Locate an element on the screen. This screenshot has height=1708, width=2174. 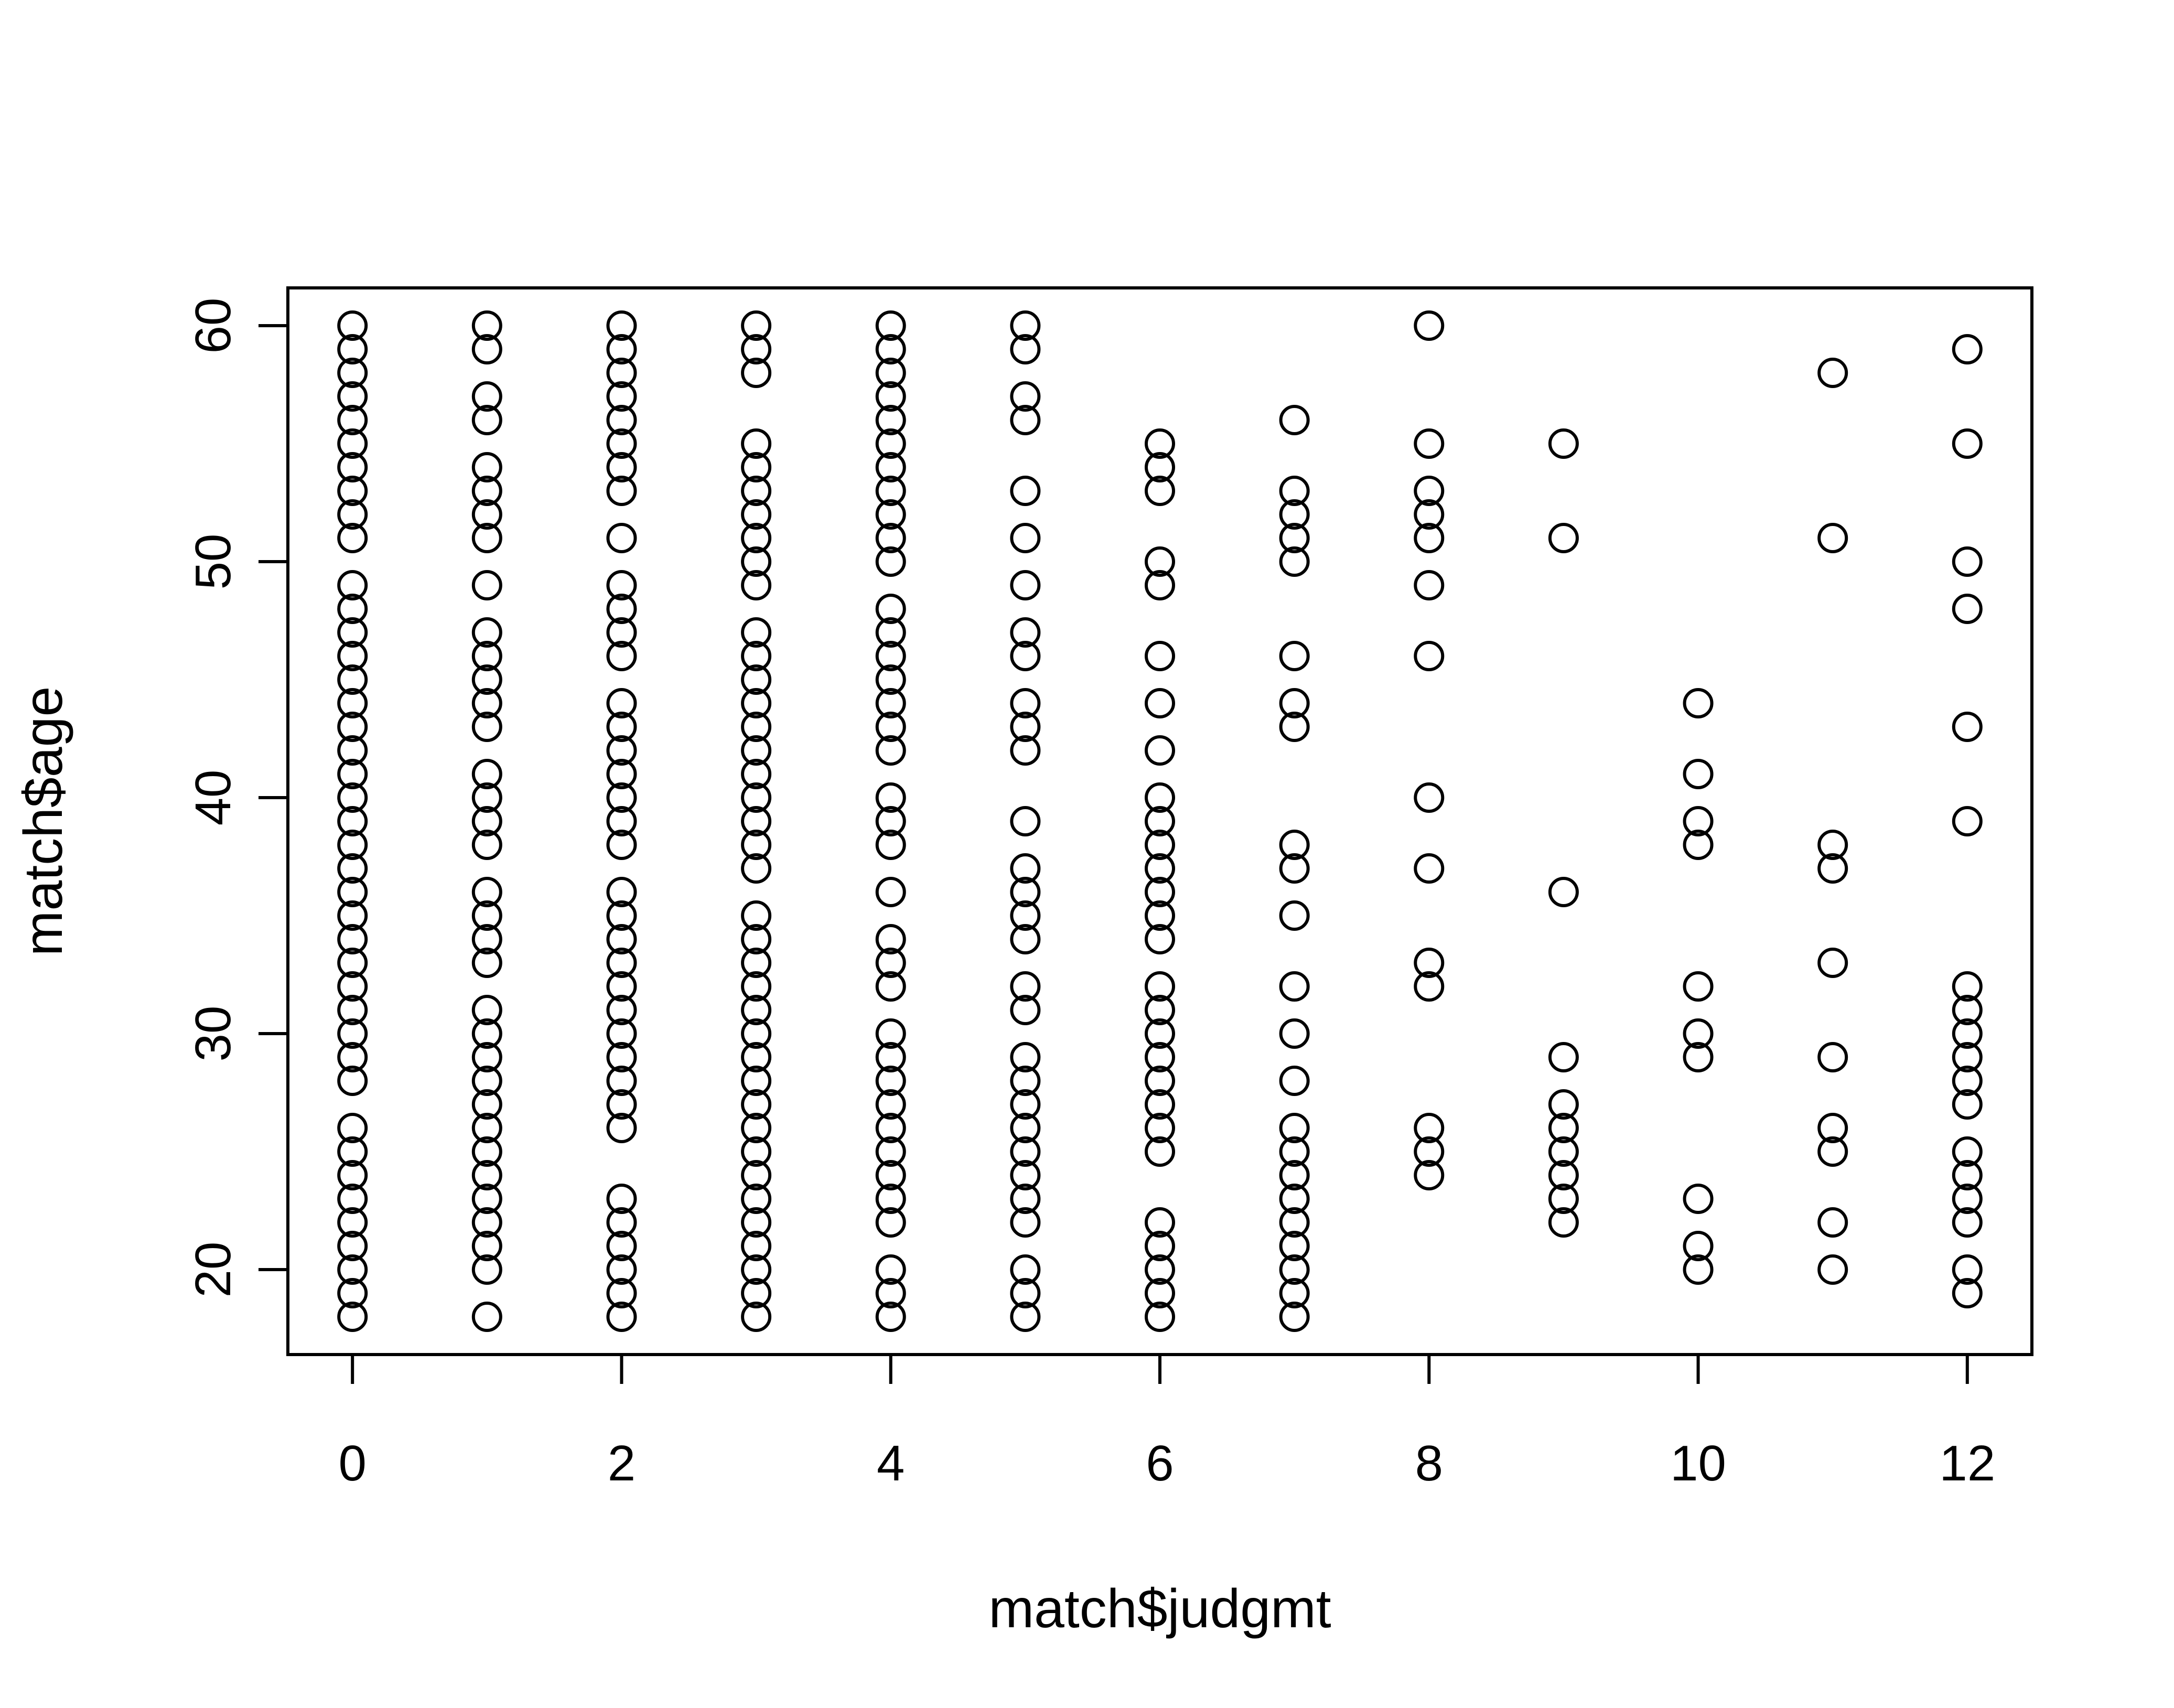
x-axis: 0 2 4 6 8 10 12 is located at coordinates (1166, 1422).